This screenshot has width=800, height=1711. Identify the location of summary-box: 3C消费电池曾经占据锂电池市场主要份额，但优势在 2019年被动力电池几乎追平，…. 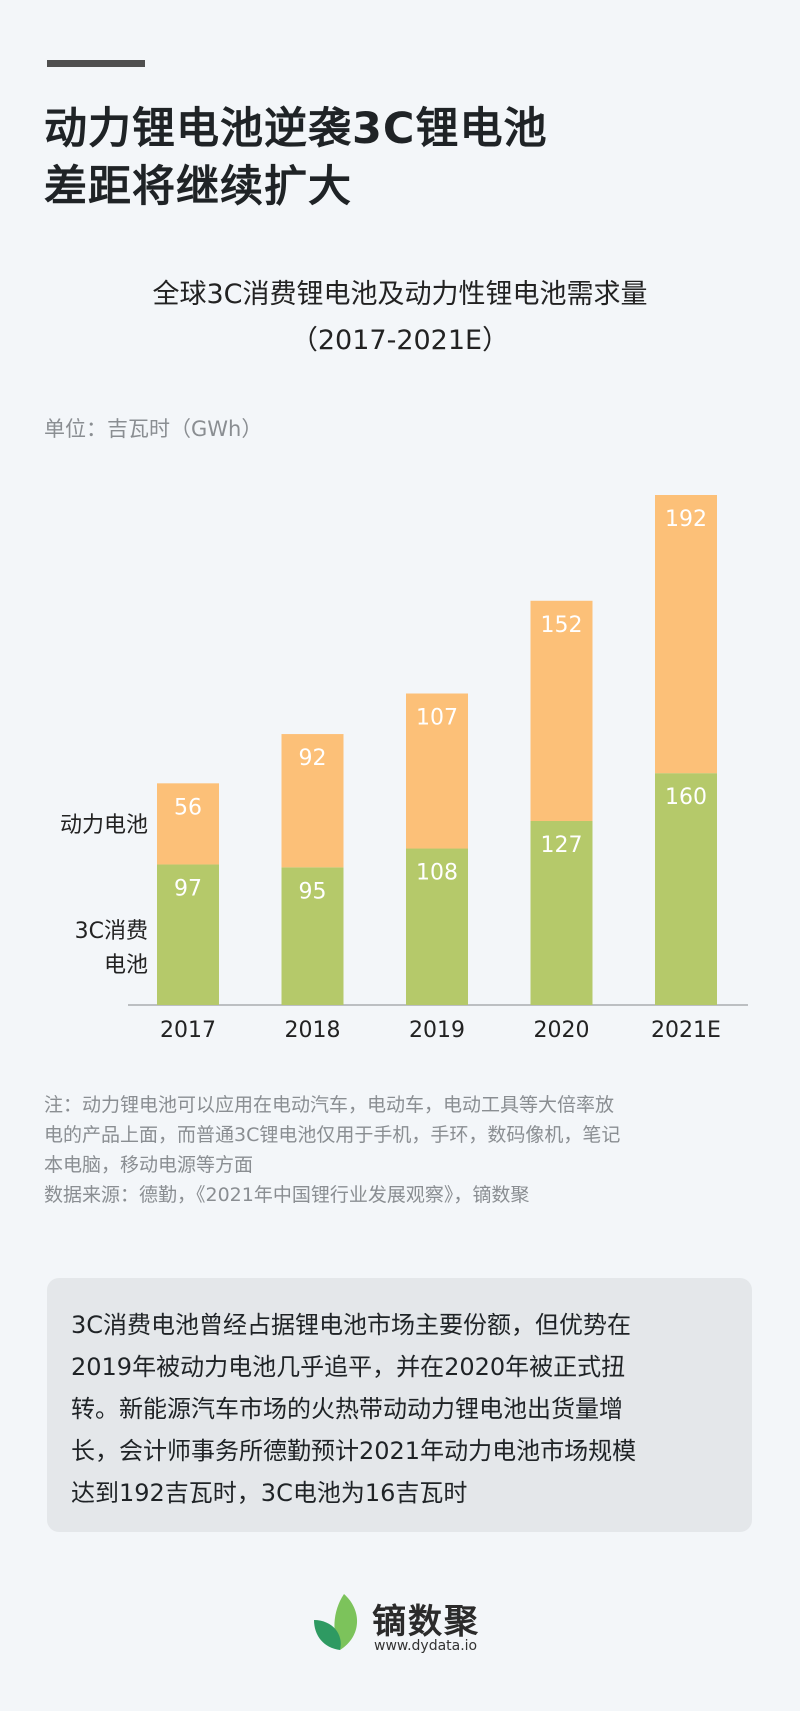
(399, 1405).